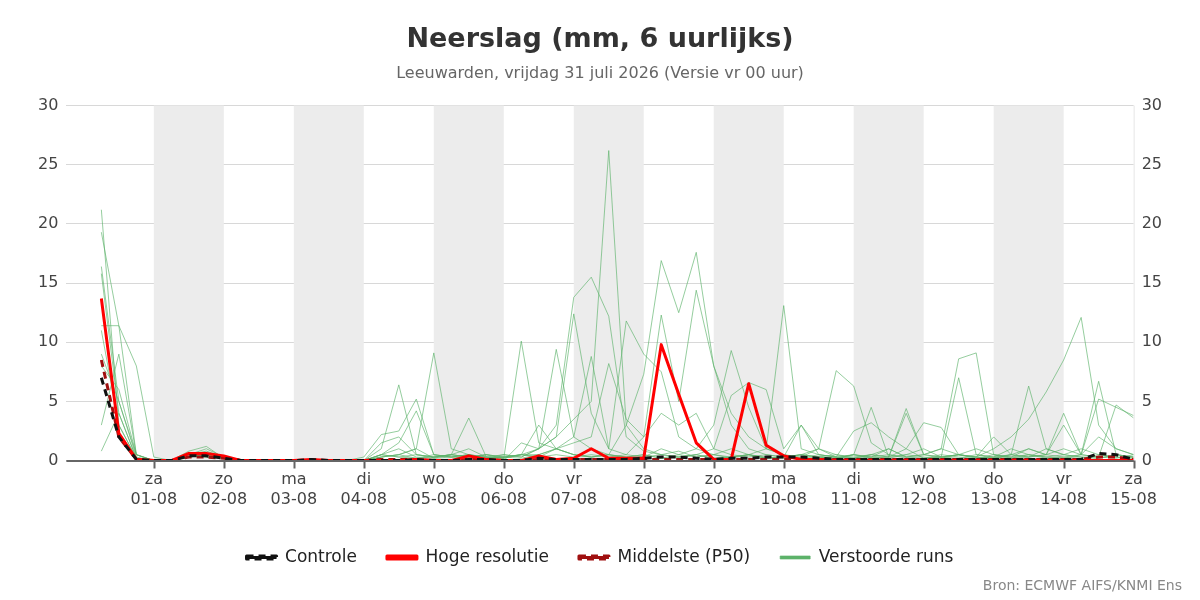 This screenshot has height=600, width=1200. I want to click on y-tick-label: 20, so click(48, 223).